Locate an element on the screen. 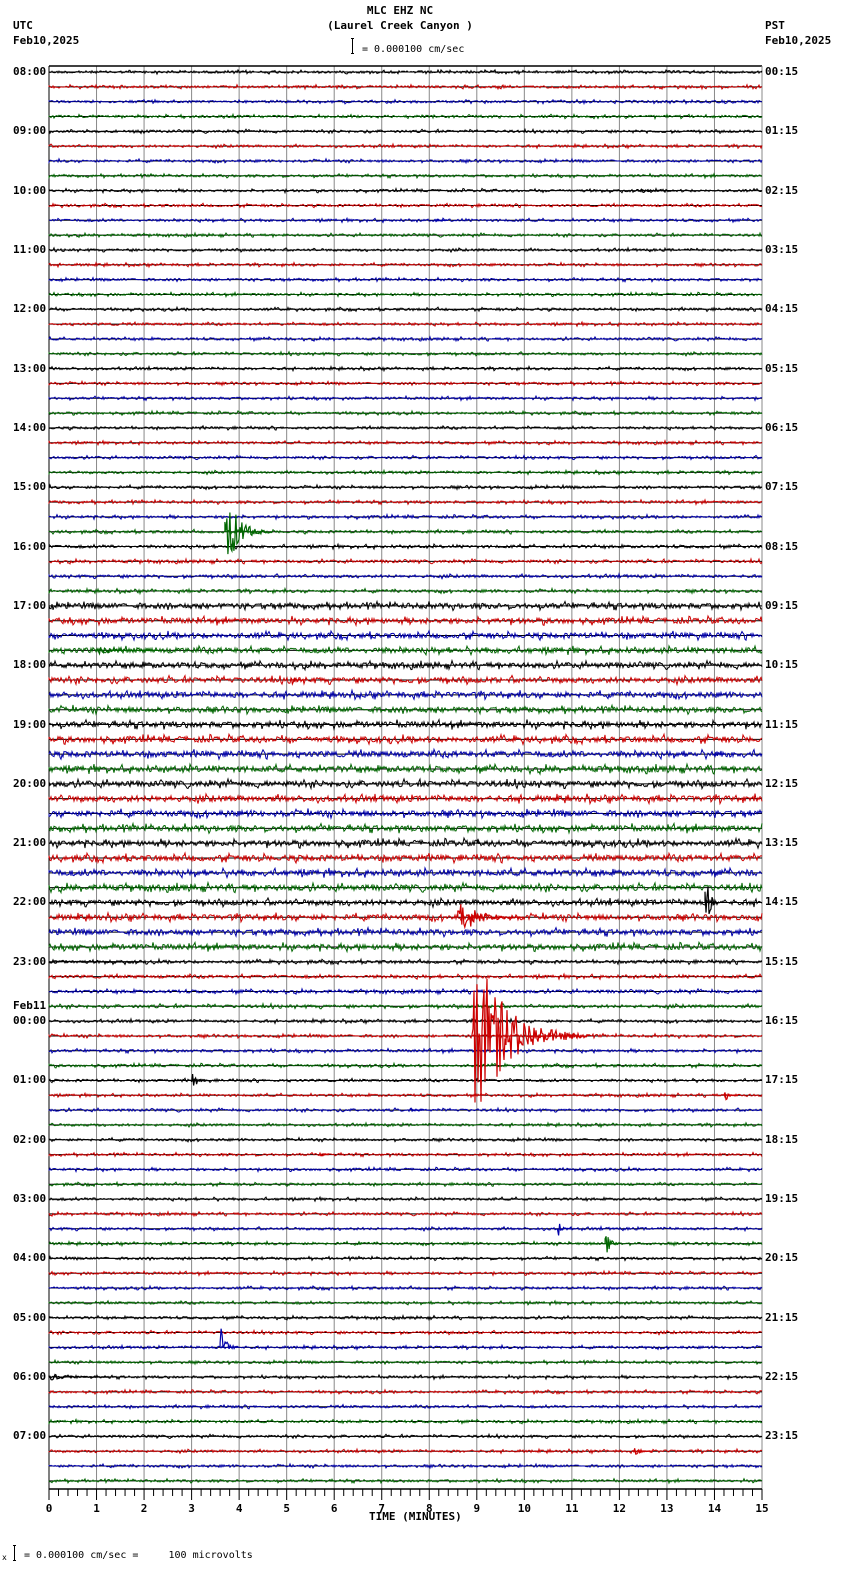  utc-hour-label: 13:00 is located at coordinates (30, 368).